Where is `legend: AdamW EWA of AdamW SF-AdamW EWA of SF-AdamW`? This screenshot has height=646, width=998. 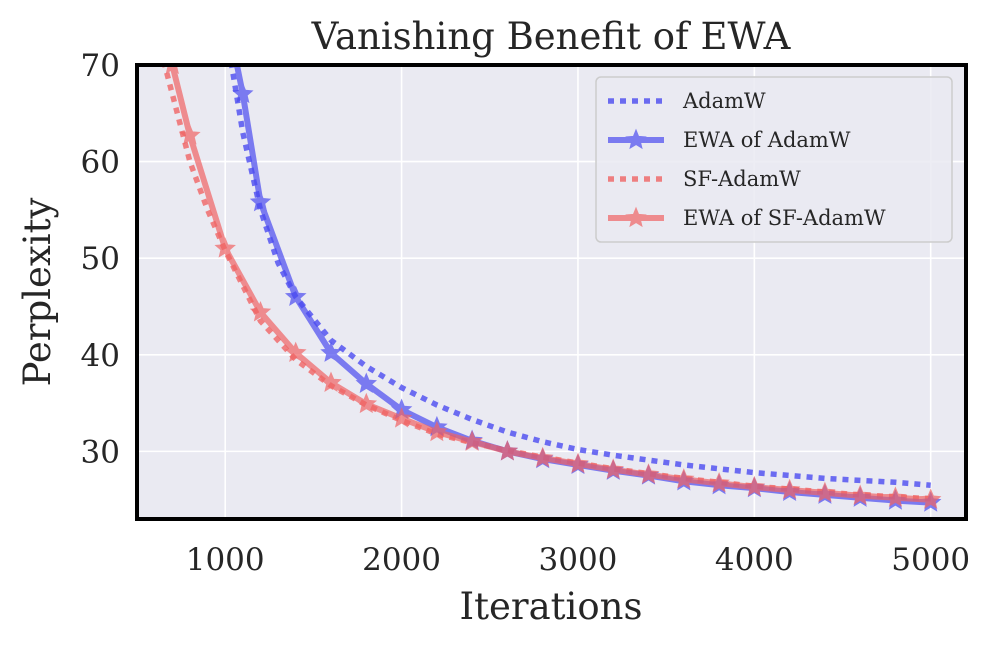
legend: AdamW EWA of AdamW SF-AdamW EWA of SF-AdamW is located at coordinates (774, 159).